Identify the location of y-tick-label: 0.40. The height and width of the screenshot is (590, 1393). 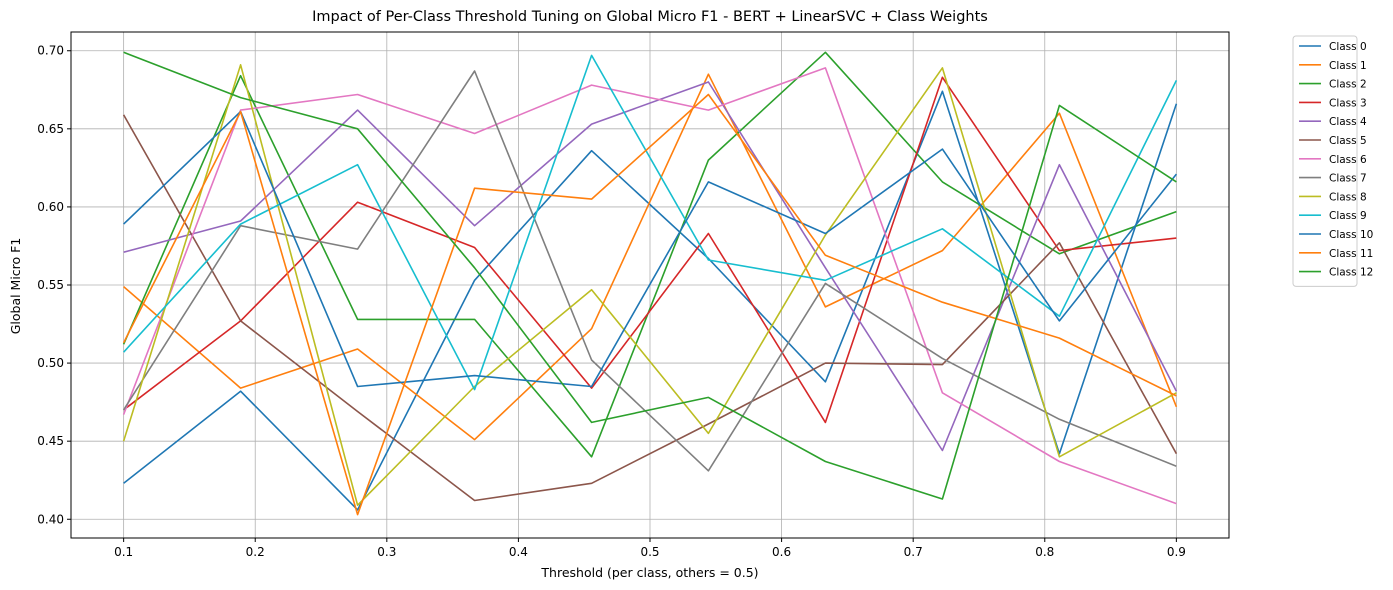
(50, 519).